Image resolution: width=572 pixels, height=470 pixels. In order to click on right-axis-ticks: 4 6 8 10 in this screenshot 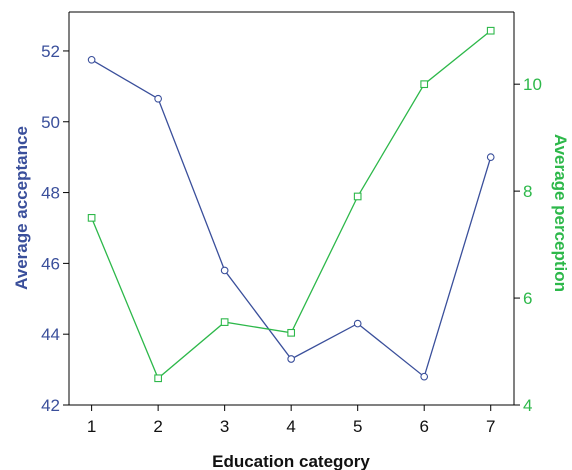, I will do `click(528, 245)`.